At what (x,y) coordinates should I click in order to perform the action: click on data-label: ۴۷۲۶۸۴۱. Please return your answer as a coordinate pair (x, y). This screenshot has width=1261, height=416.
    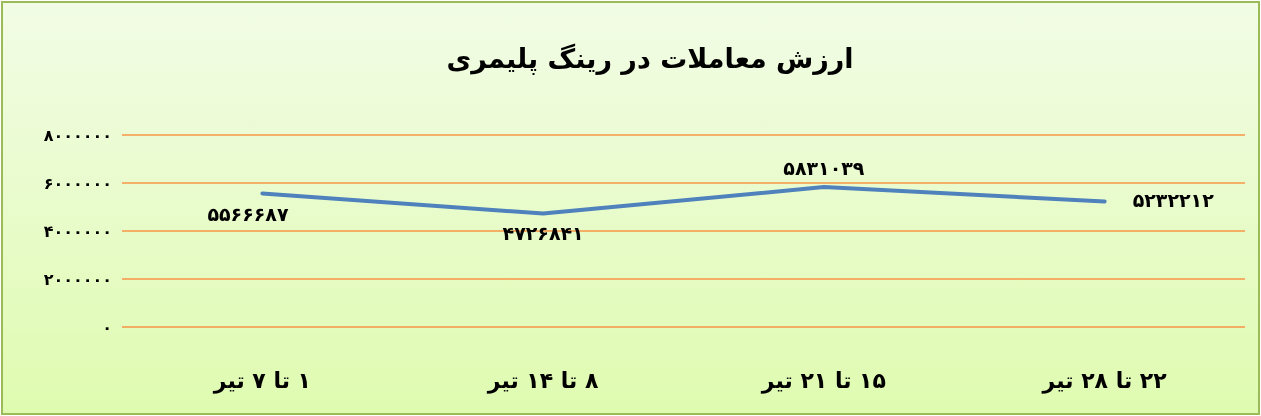
    Looking at the image, I should click on (543, 232).